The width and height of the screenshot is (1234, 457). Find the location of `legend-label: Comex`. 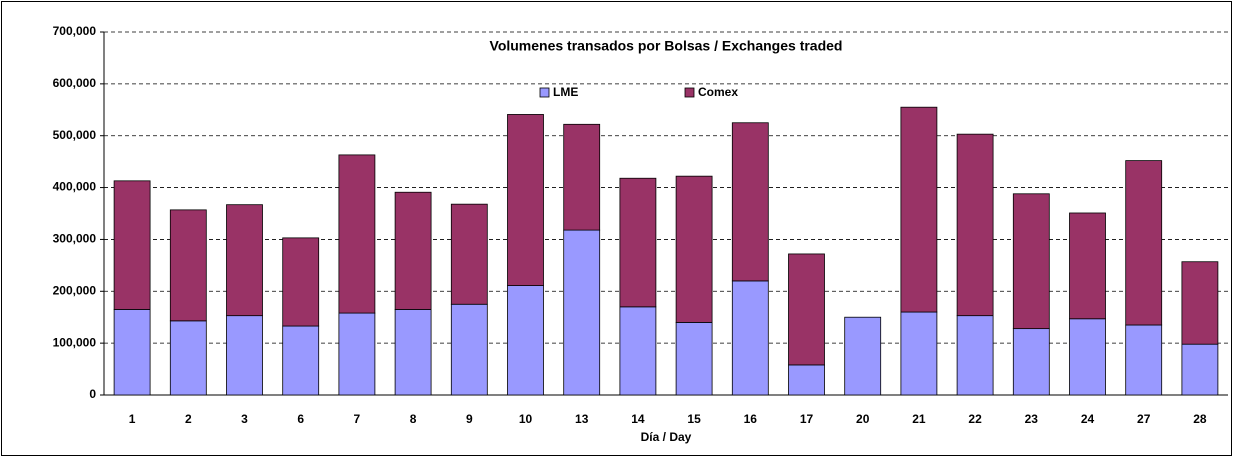

legend-label: Comex is located at coordinates (718, 92).